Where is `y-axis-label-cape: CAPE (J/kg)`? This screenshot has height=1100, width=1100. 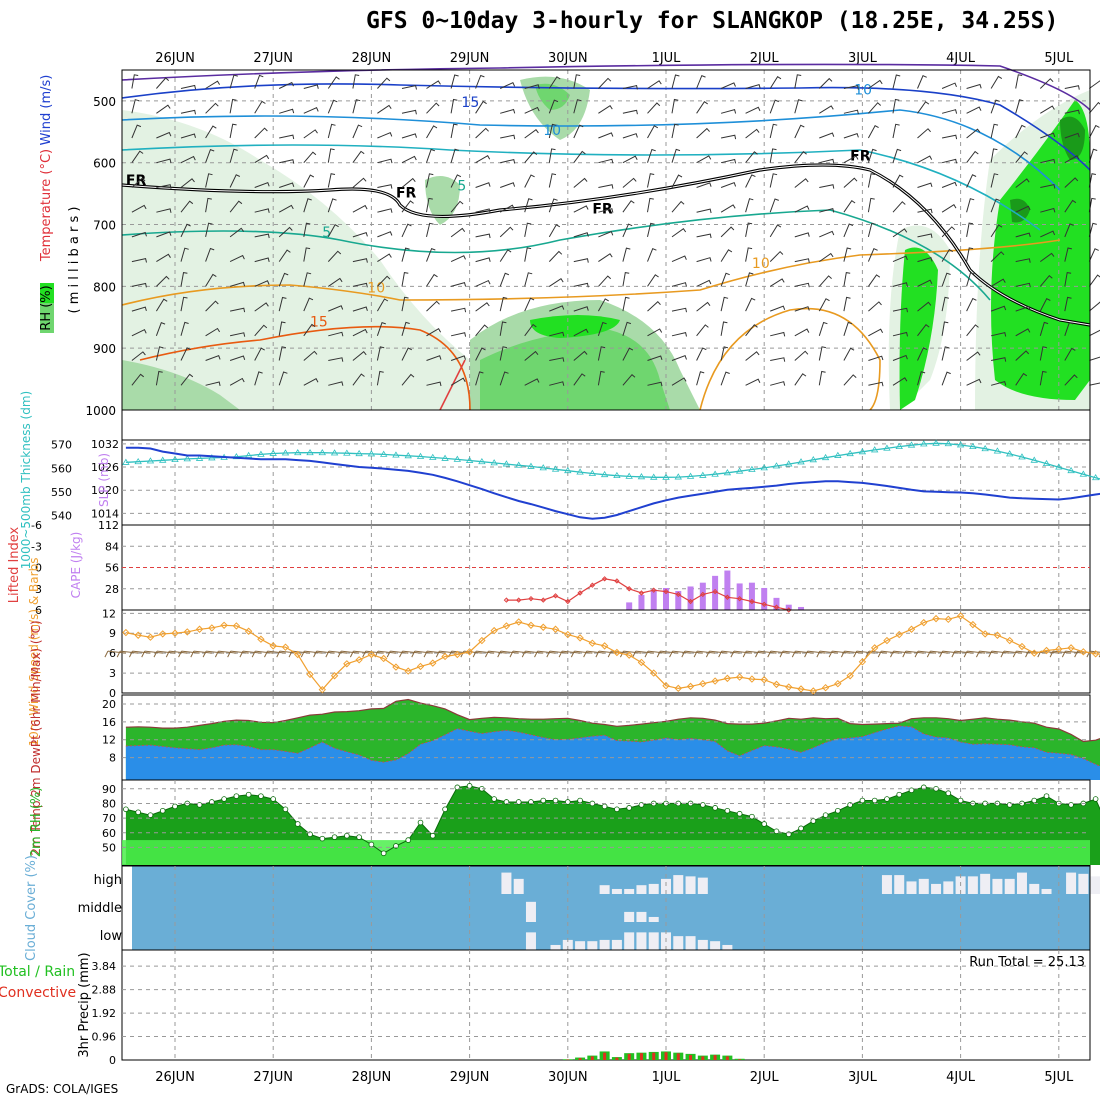
y-axis-label-cape: CAPE (J/kg) is located at coordinates (76, 565).